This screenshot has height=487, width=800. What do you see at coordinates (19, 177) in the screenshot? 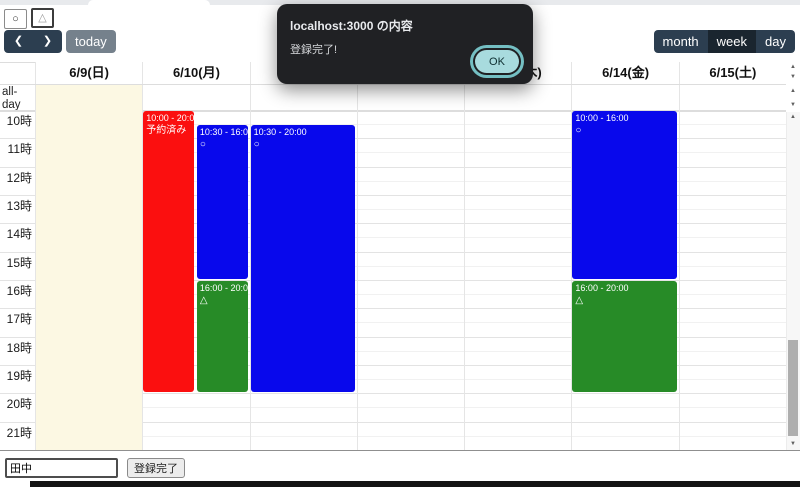
I see `hour-label: 12時` at bounding box center [19, 177].